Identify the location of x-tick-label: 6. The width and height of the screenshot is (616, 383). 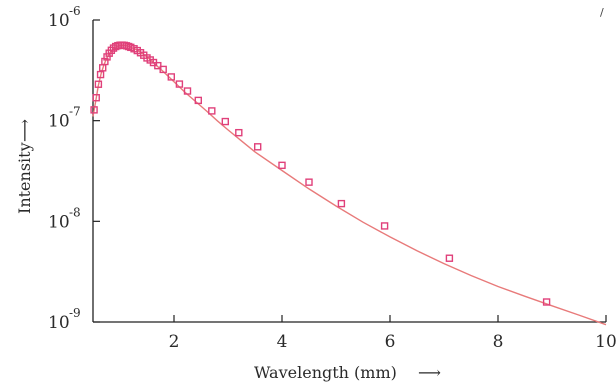
(390, 342).